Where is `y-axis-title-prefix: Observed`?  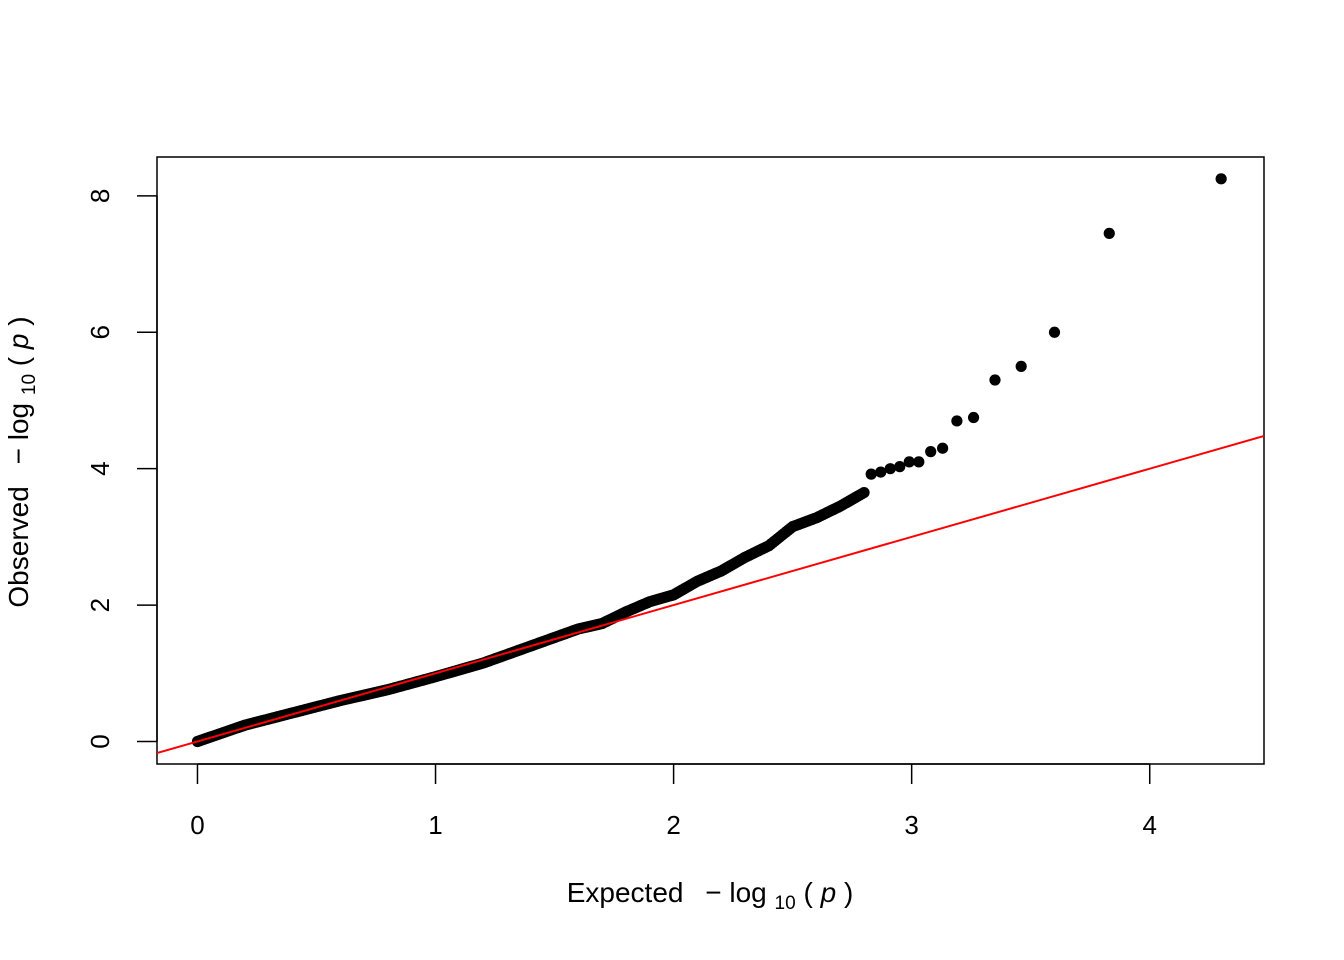 y-axis-title-prefix: Observed is located at coordinates (18, 546).